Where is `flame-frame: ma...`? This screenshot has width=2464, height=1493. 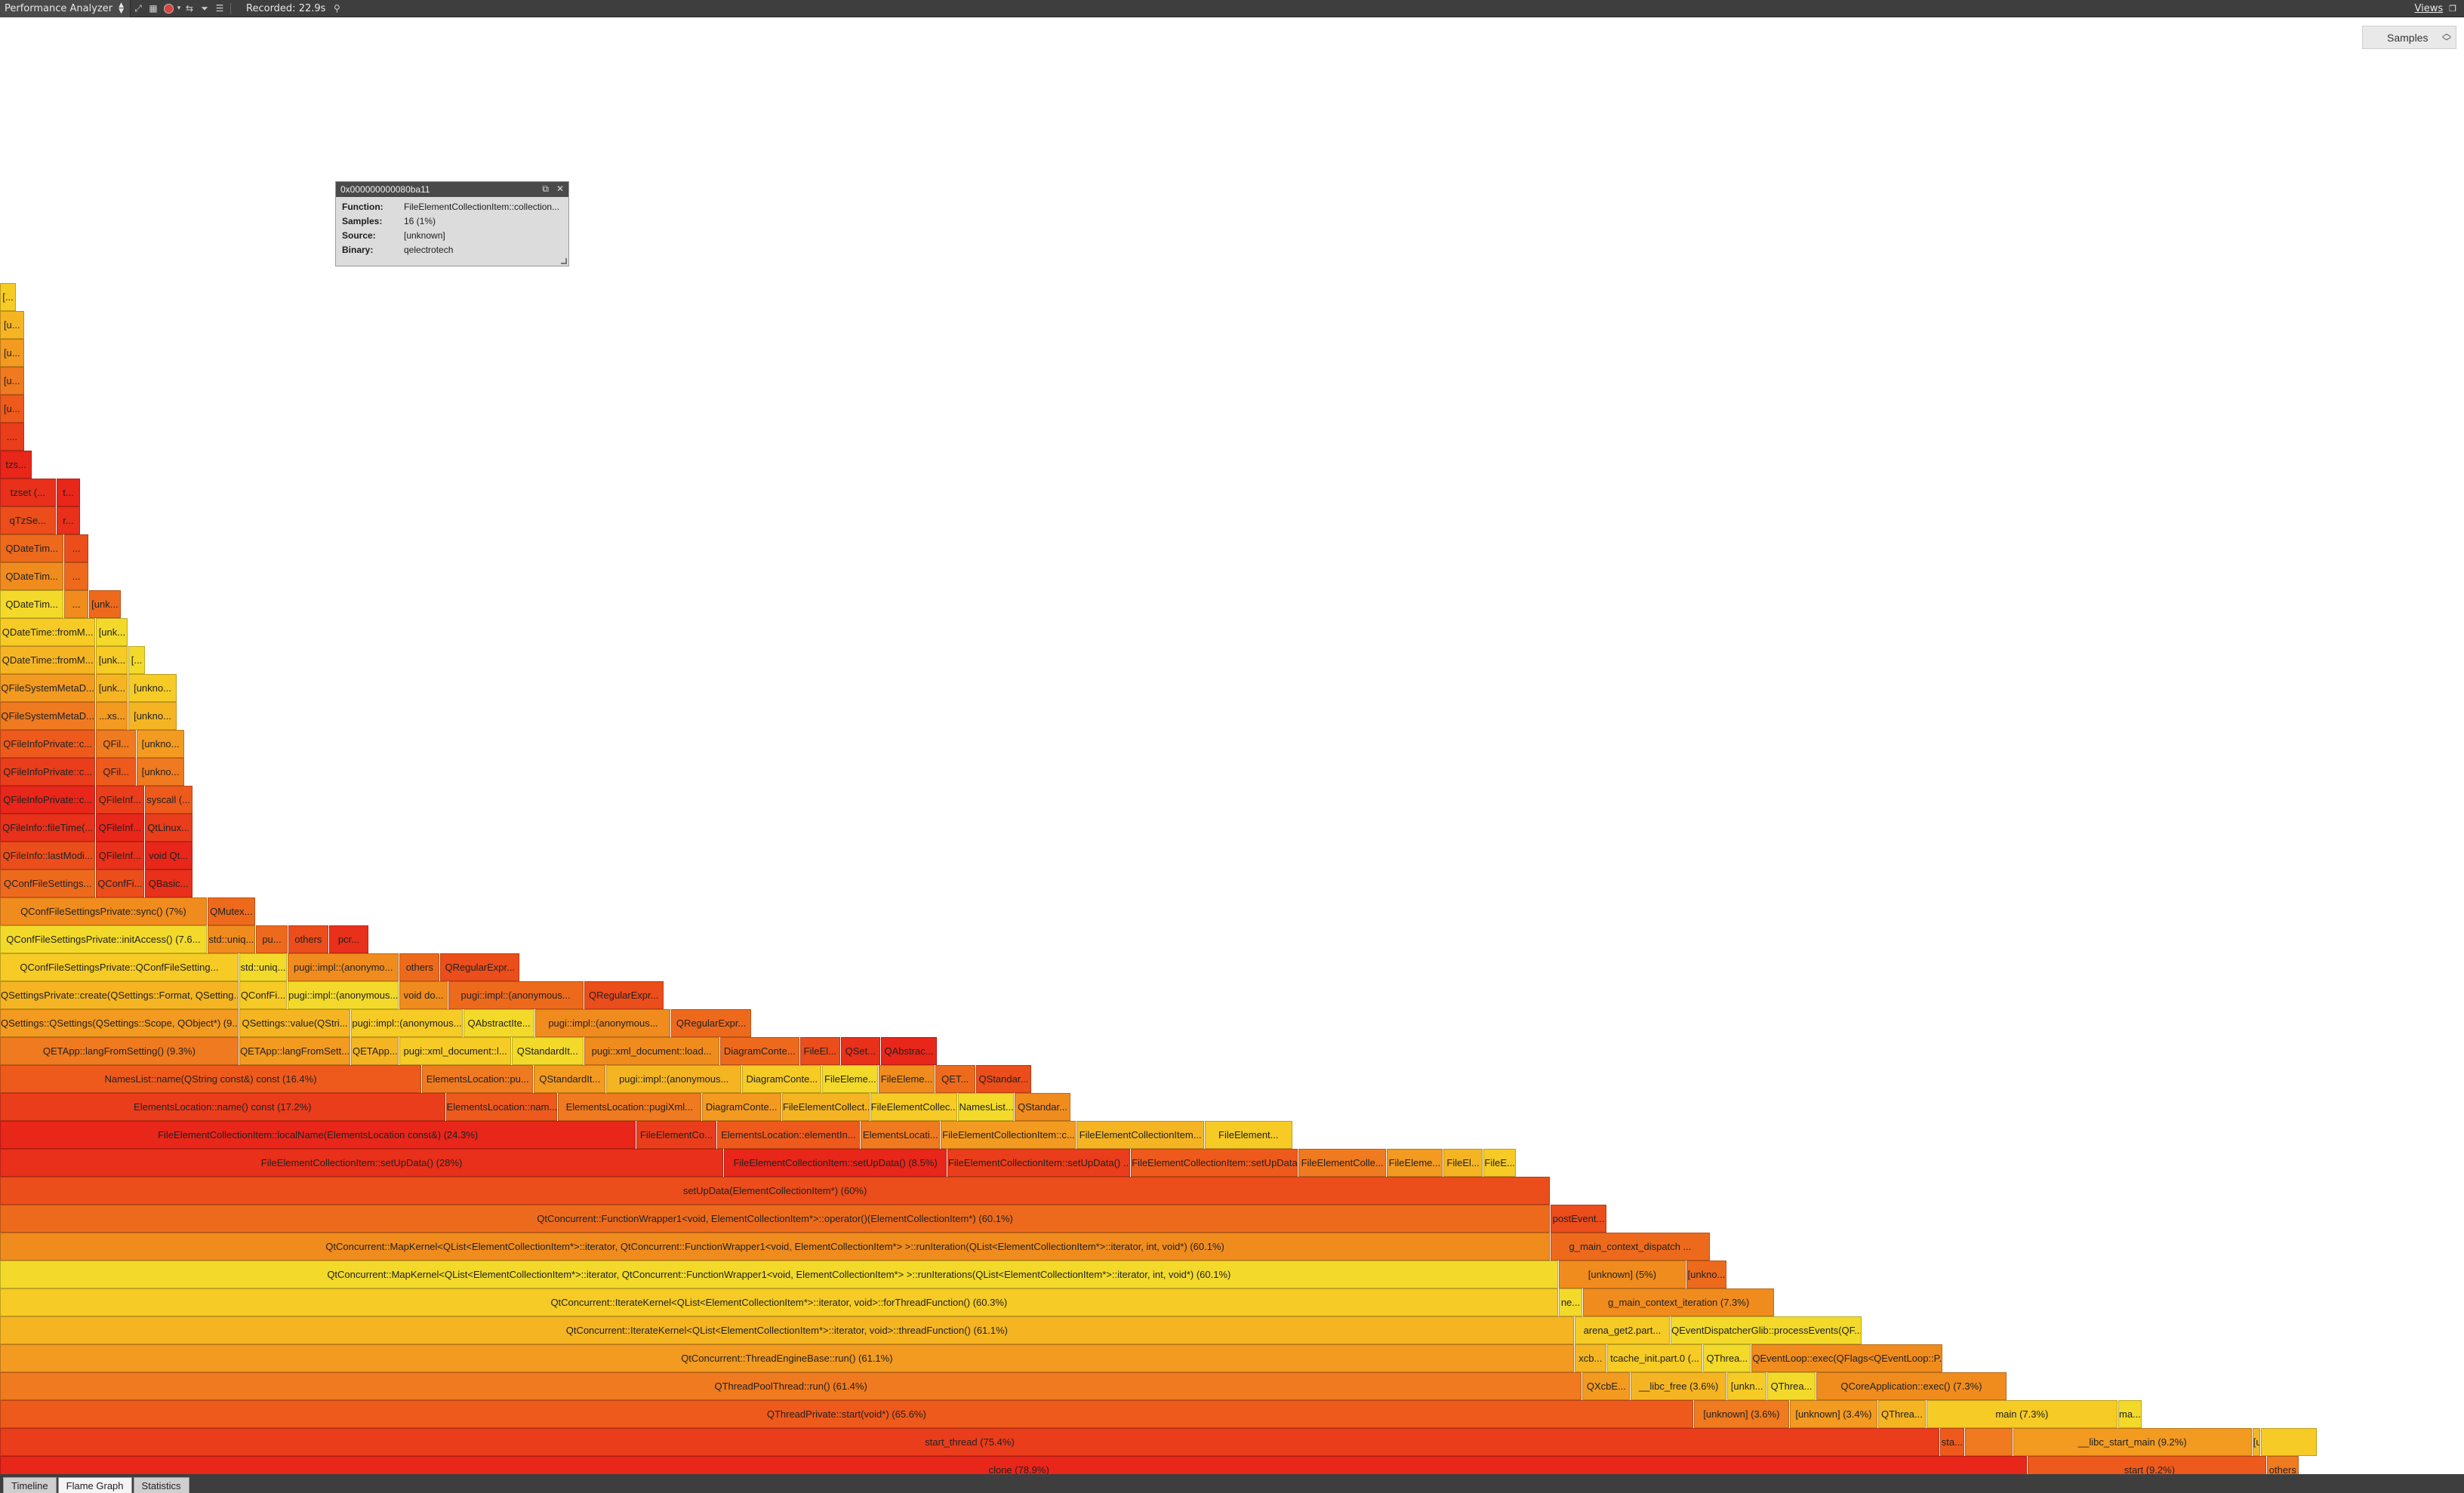
flame-frame: ma... is located at coordinates (2130, 1414).